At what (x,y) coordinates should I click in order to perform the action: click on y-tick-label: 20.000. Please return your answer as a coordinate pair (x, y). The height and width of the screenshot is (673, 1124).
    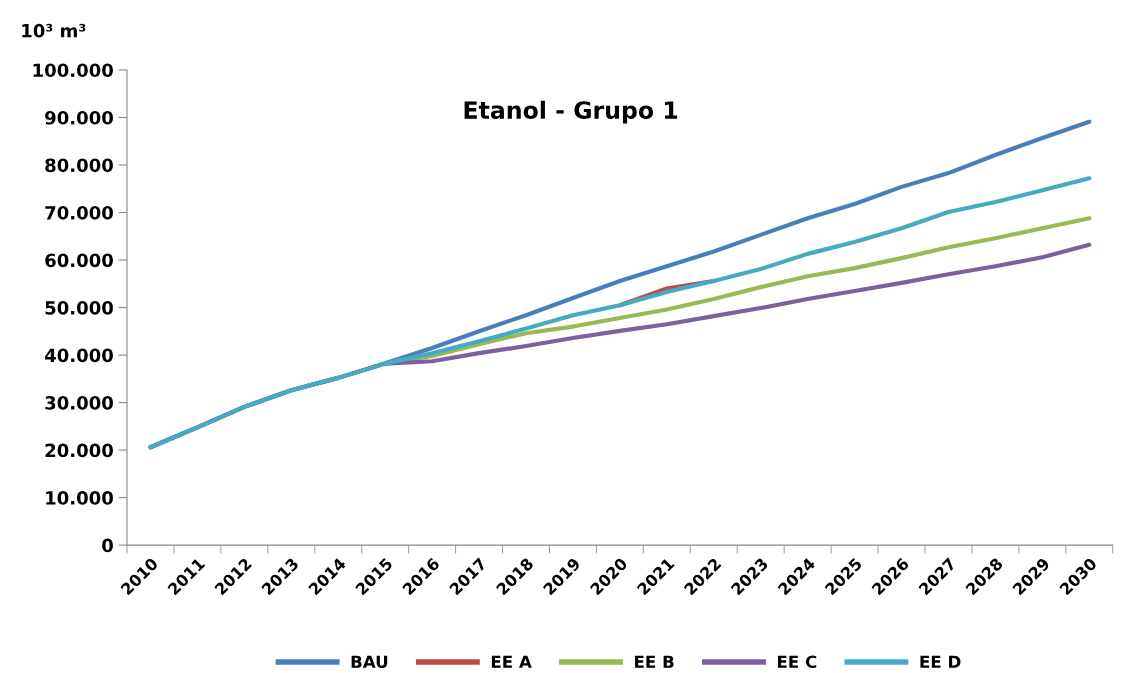
    Looking at the image, I should click on (79, 450).